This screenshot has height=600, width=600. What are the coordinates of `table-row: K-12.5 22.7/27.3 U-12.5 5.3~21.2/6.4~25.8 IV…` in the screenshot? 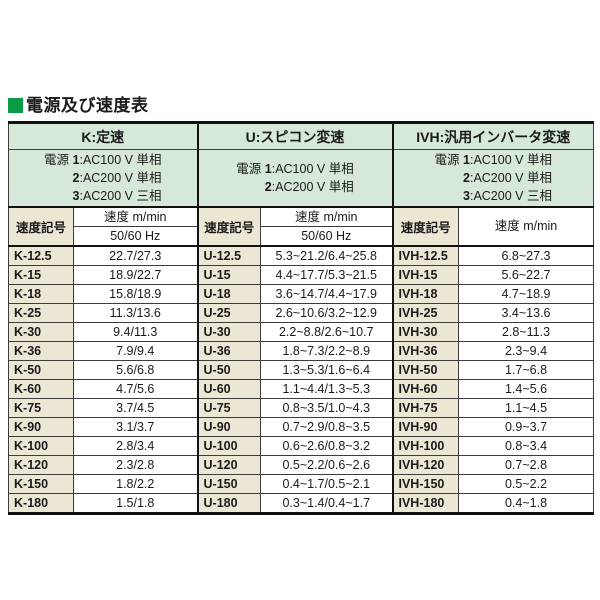 It's located at (301, 255).